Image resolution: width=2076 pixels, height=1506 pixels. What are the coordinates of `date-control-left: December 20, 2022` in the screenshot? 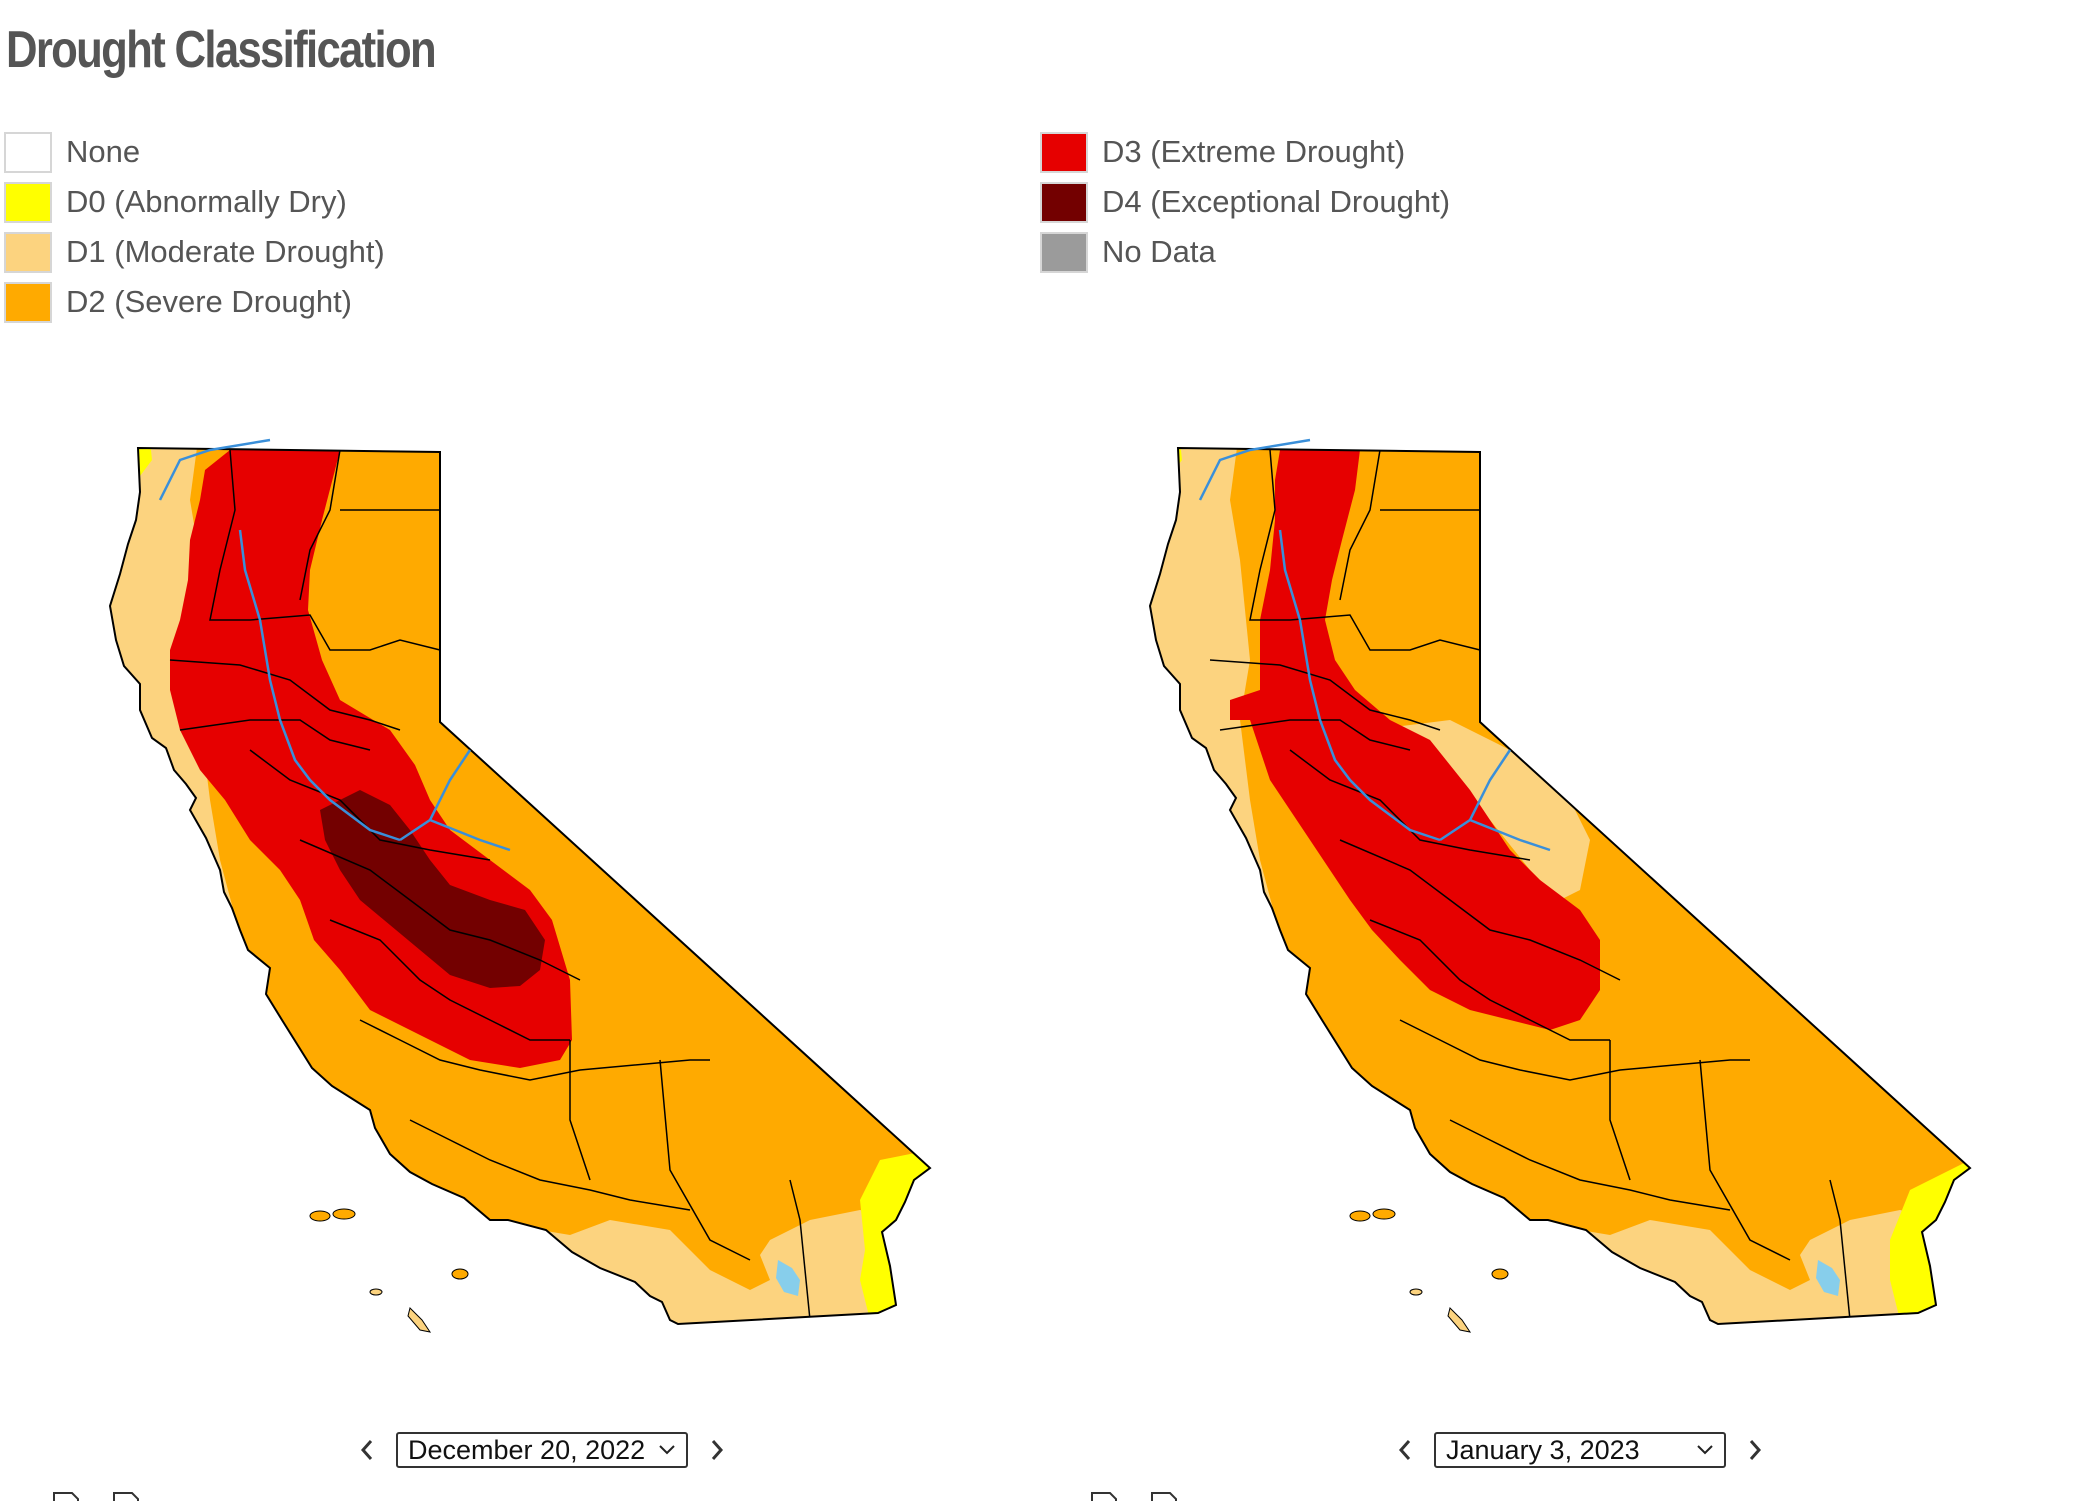 It's located at (542, 1450).